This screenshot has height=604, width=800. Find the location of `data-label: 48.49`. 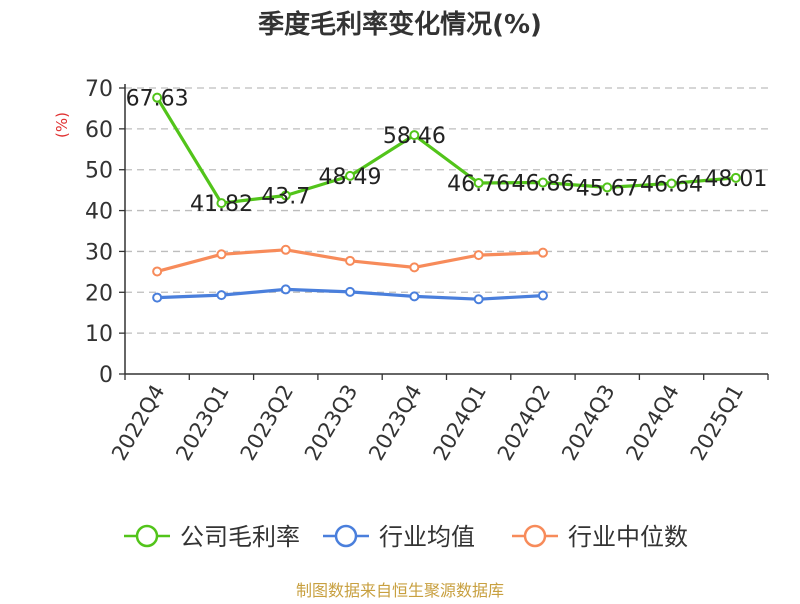

data-label: 48.49 is located at coordinates (350, 177).